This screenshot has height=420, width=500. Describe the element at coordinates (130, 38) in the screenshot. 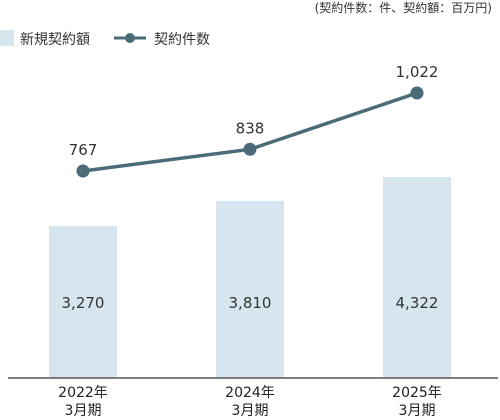

I see `legend-line-marker` at that location.